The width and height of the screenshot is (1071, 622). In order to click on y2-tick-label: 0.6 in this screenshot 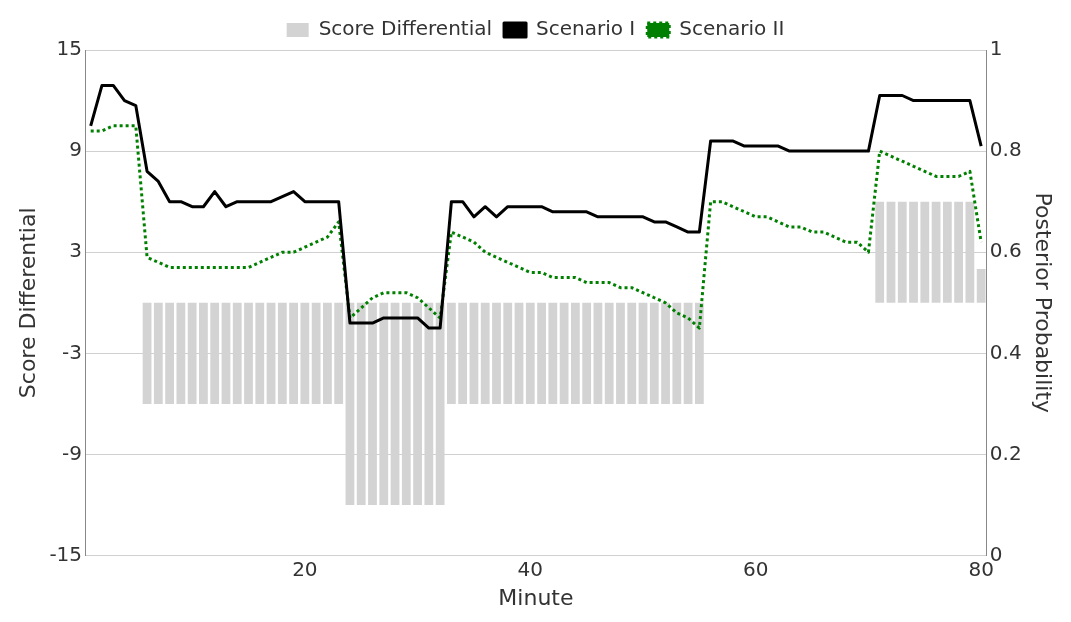, I will do `click(1005, 250)`.